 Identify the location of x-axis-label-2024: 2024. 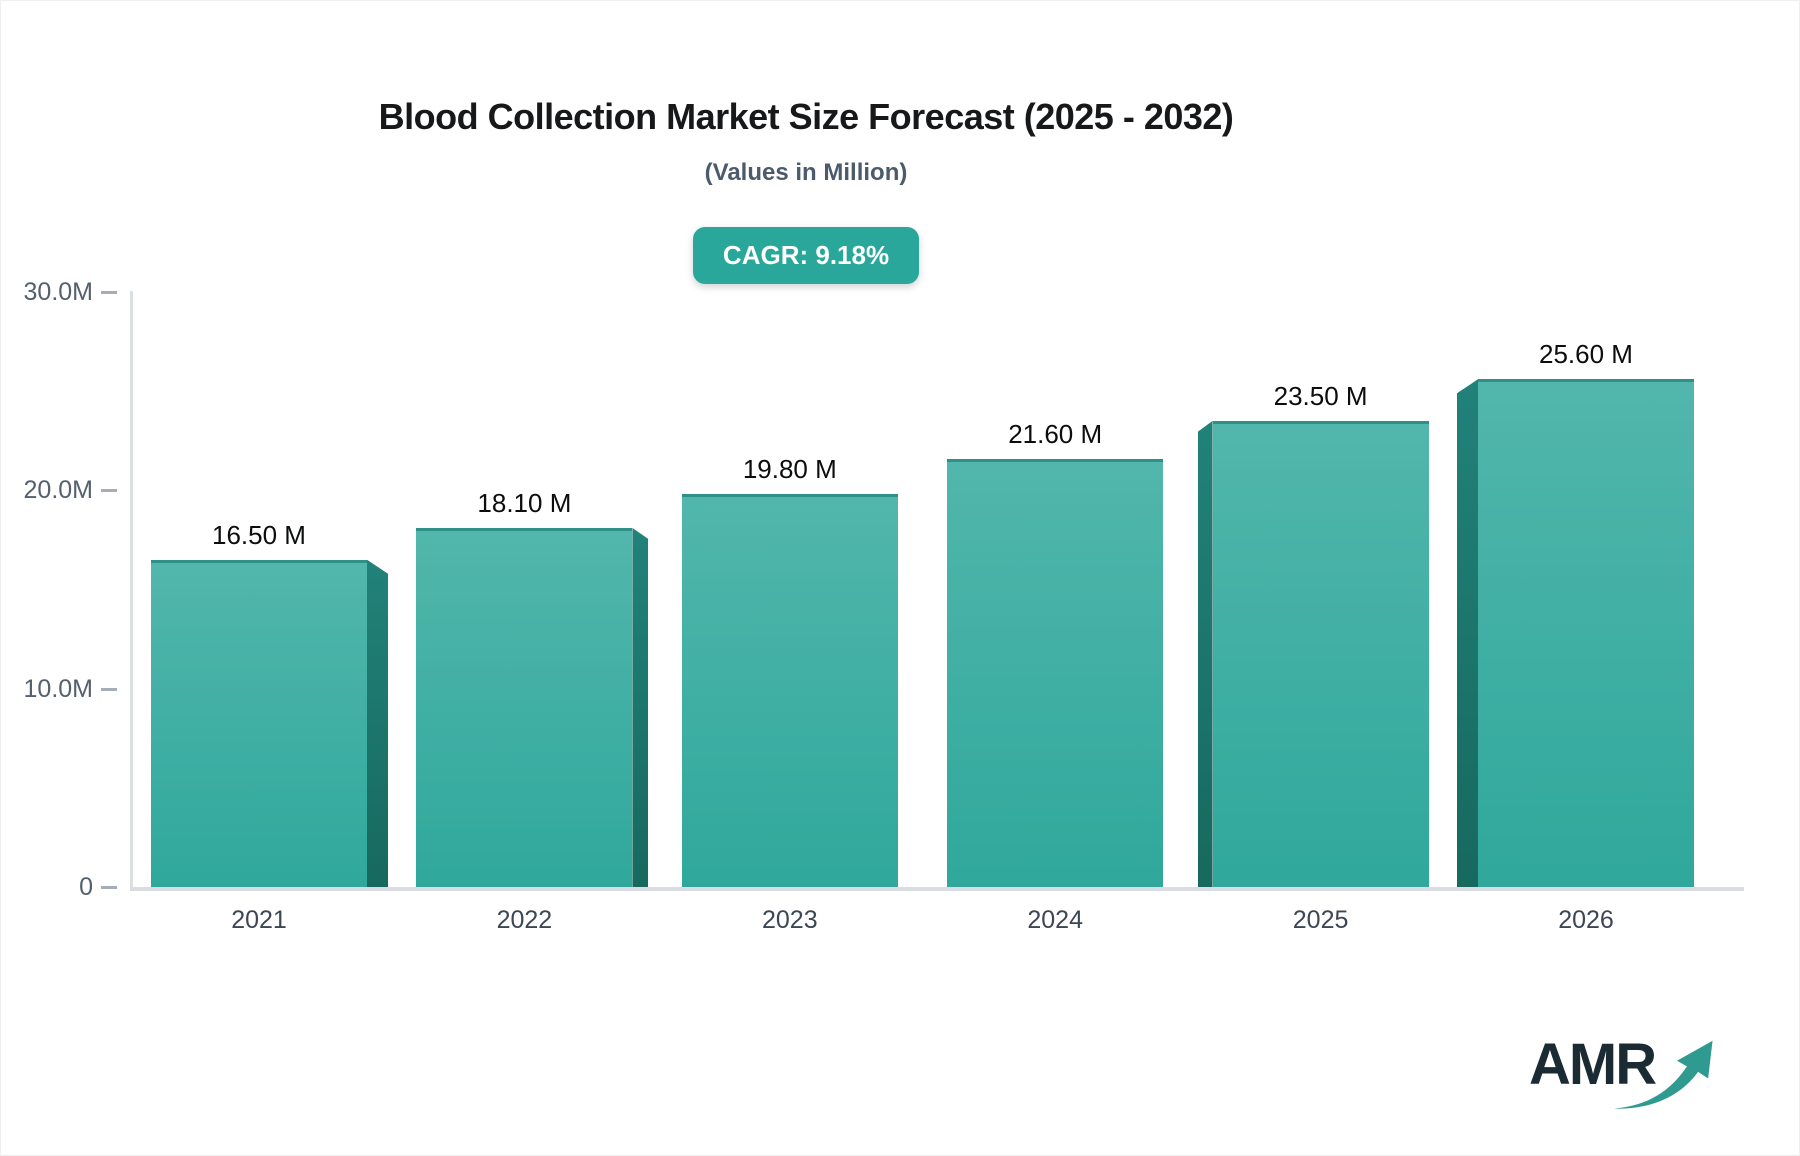
(1055, 920).